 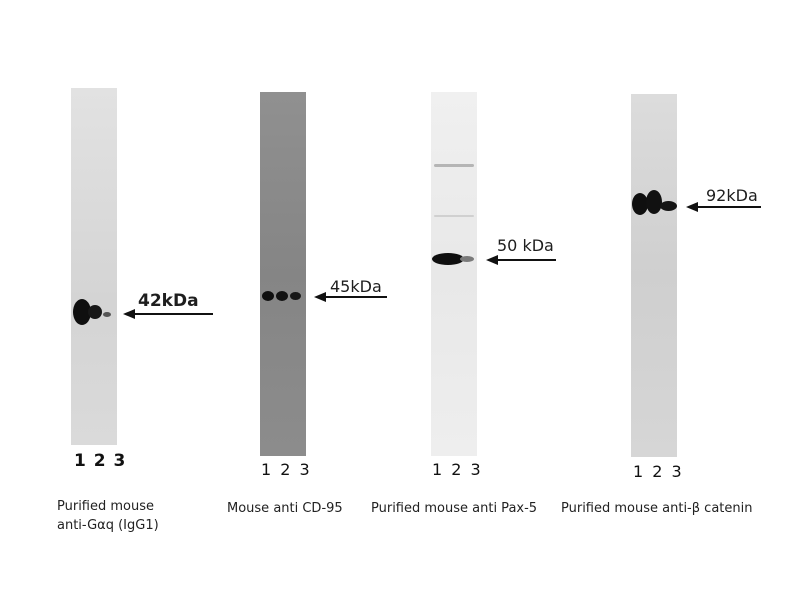 I want to click on caption-line: Mouse anti CD-95, so click(x=285, y=508).